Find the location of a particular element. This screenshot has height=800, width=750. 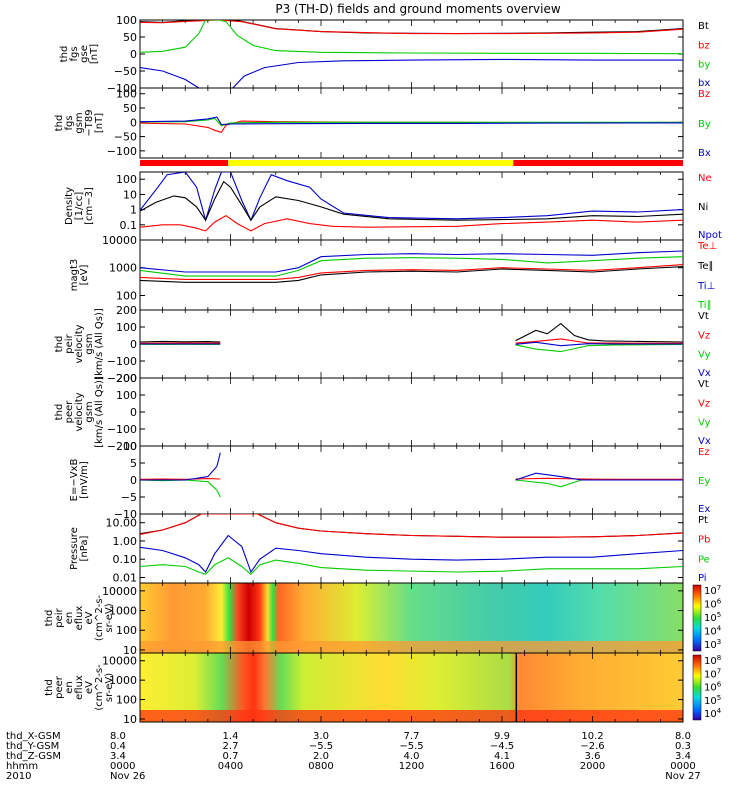

x-axis-row-label: thd_X-GSM is located at coordinates (33, 736).